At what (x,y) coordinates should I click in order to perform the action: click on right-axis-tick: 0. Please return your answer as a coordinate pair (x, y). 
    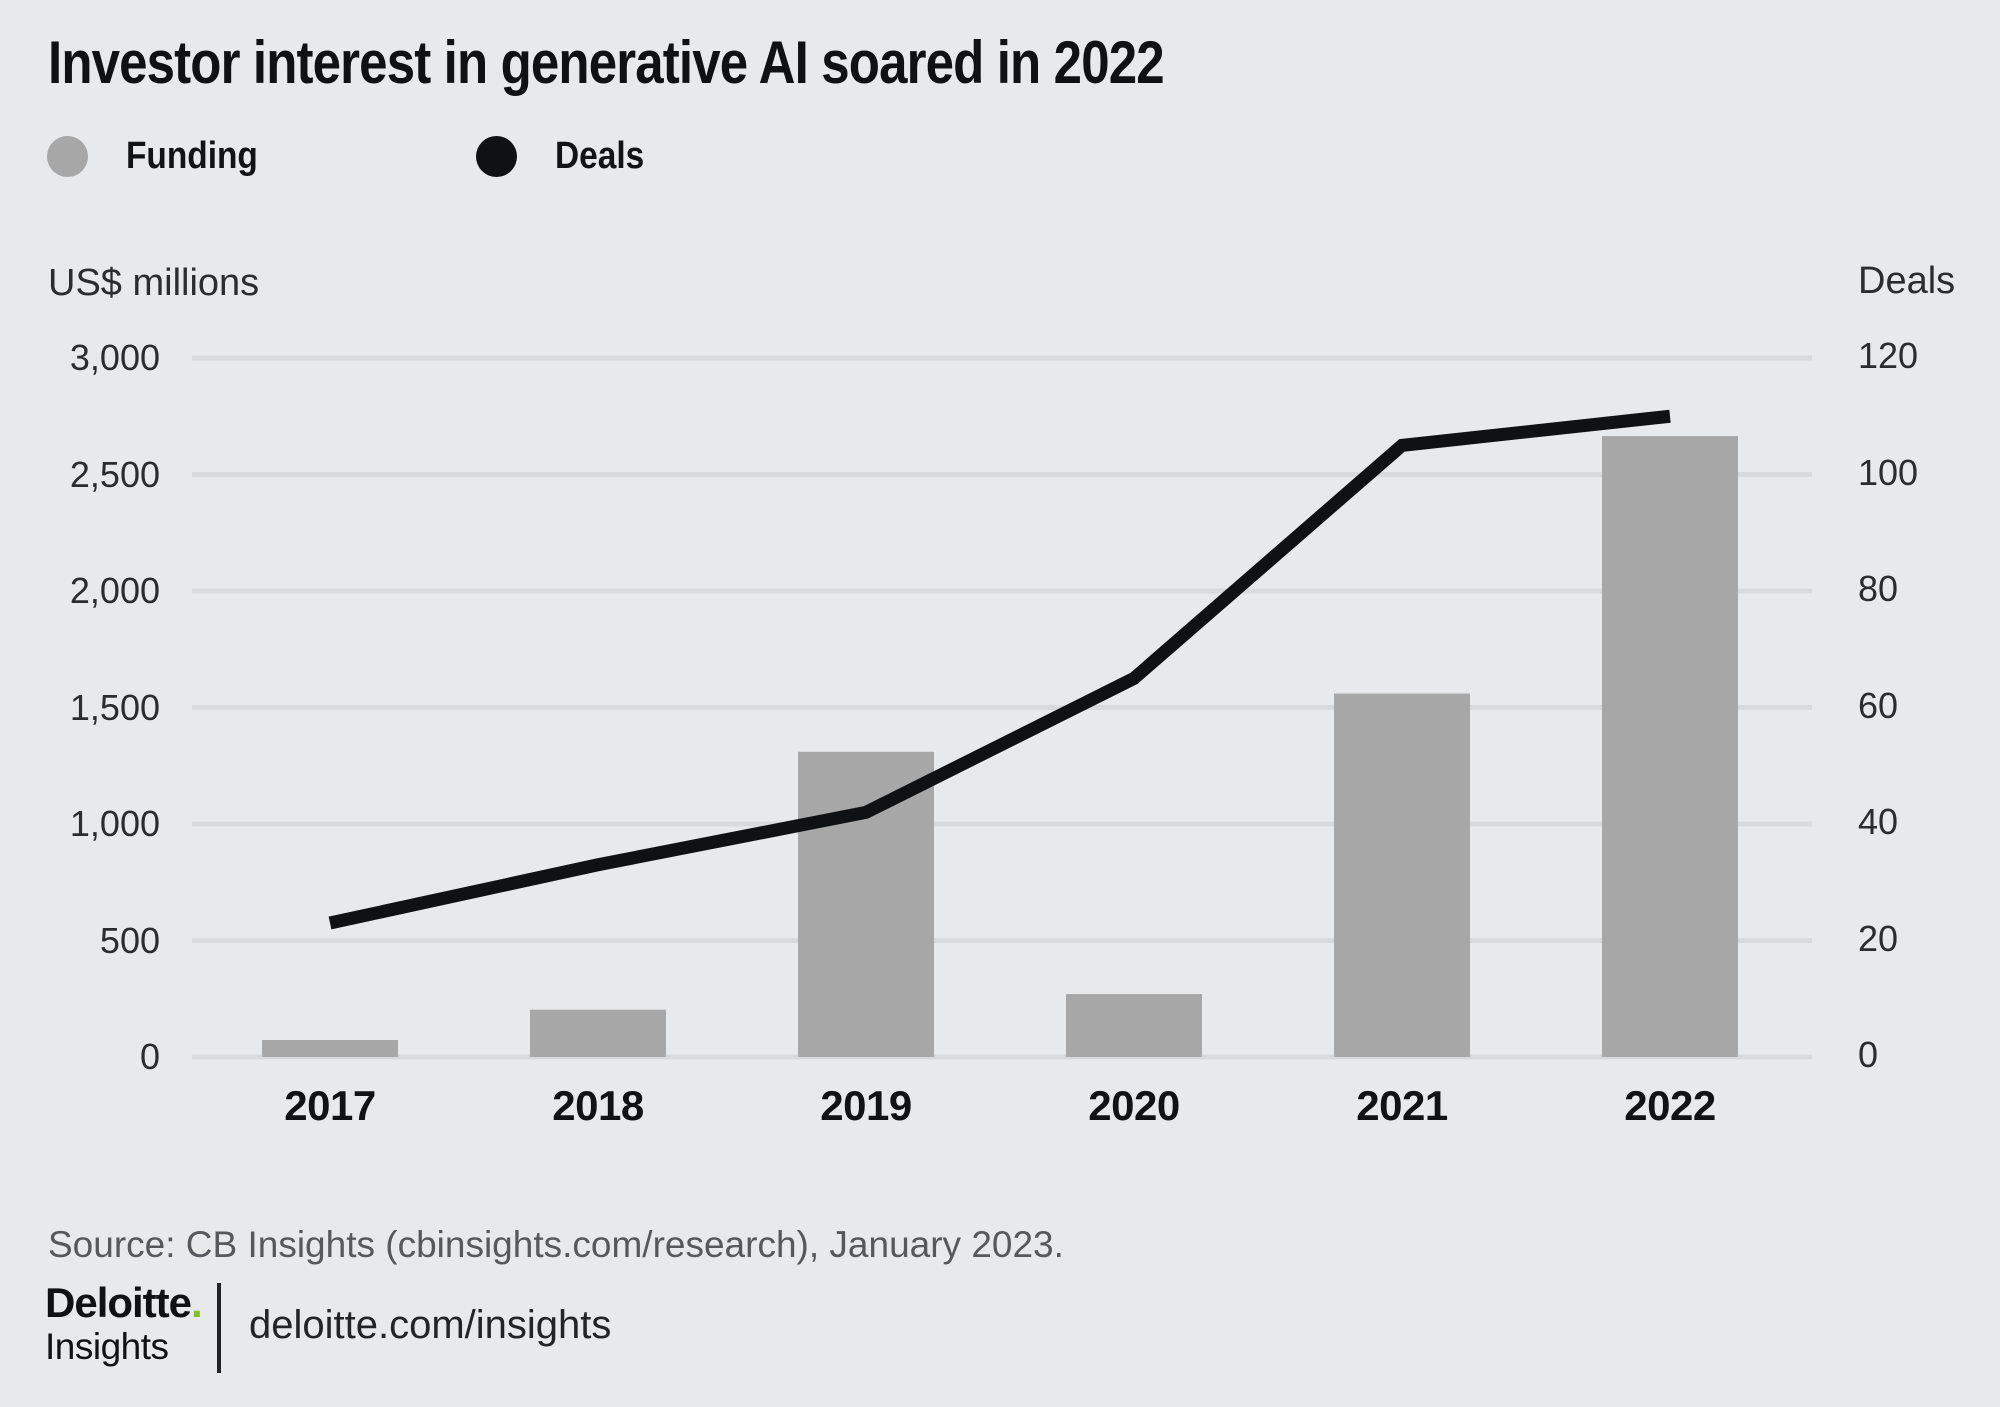
    Looking at the image, I should click on (1868, 1054).